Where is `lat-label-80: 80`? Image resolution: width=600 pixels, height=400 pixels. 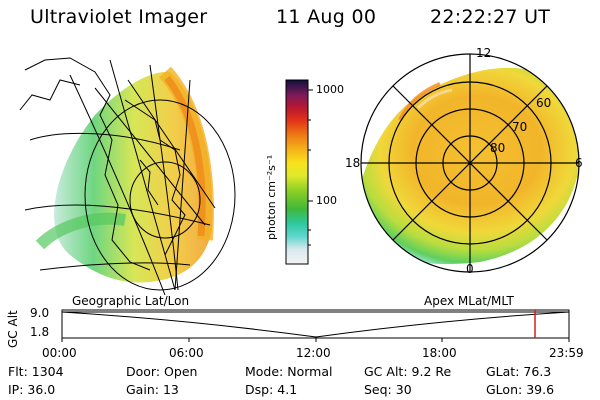
lat-label-80: 80 is located at coordinates (498, 148).